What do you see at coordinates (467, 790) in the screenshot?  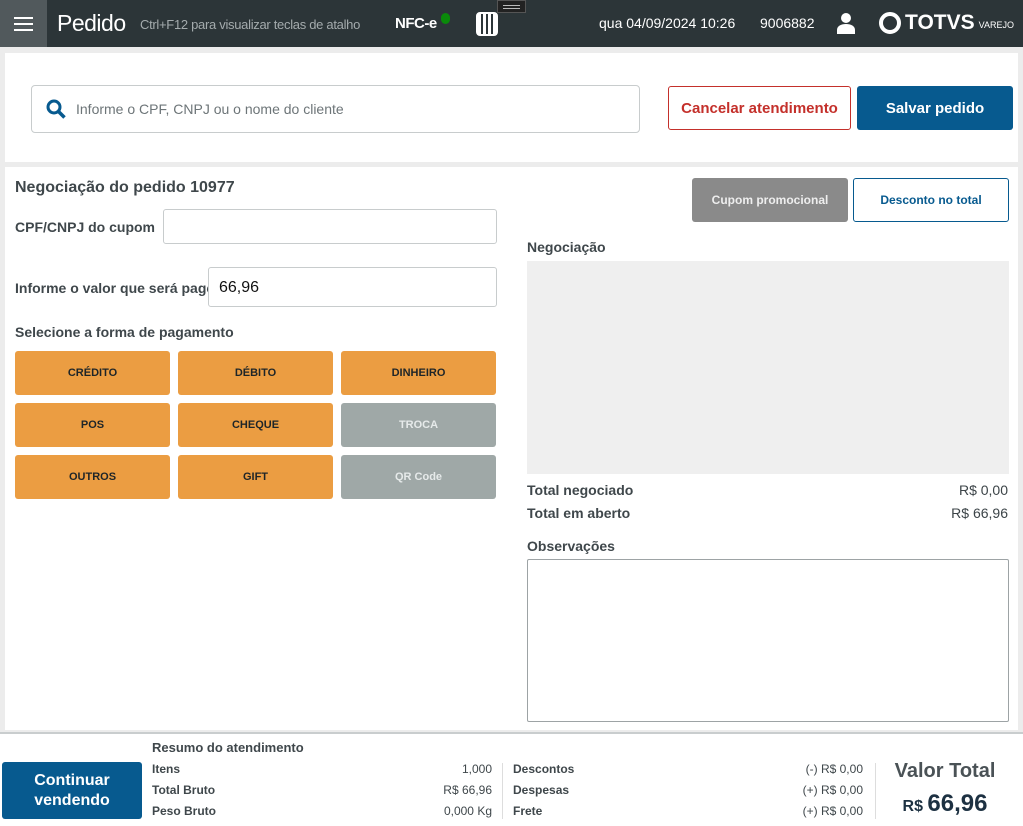 I see `summary-value: R$ 66,96` at bounding box center [467, 790].